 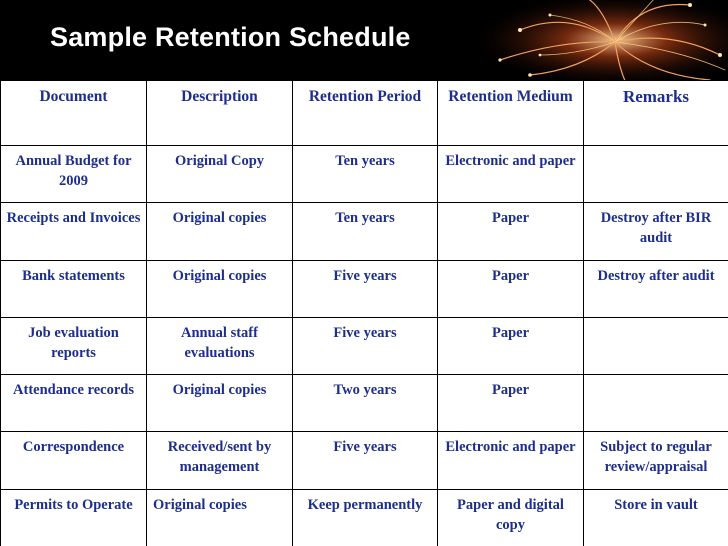 What do you see at coordinates (655, 517) in the screenshot?
I see `cell-remarks: Store in vault` at bounding box center [655, 517].